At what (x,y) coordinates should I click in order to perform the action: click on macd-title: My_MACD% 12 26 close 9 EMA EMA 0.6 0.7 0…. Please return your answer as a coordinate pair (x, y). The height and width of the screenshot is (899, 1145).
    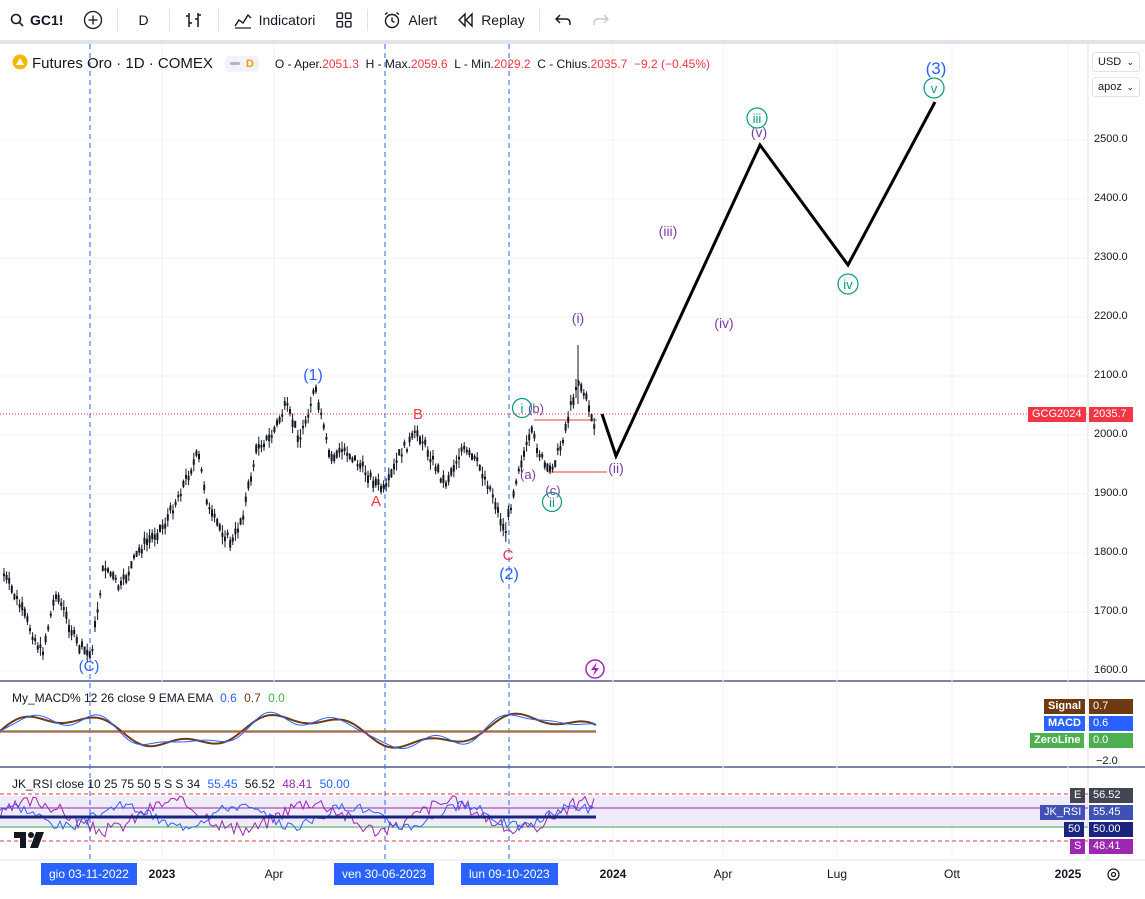
    Looking at the image, I should click on (148, 698).